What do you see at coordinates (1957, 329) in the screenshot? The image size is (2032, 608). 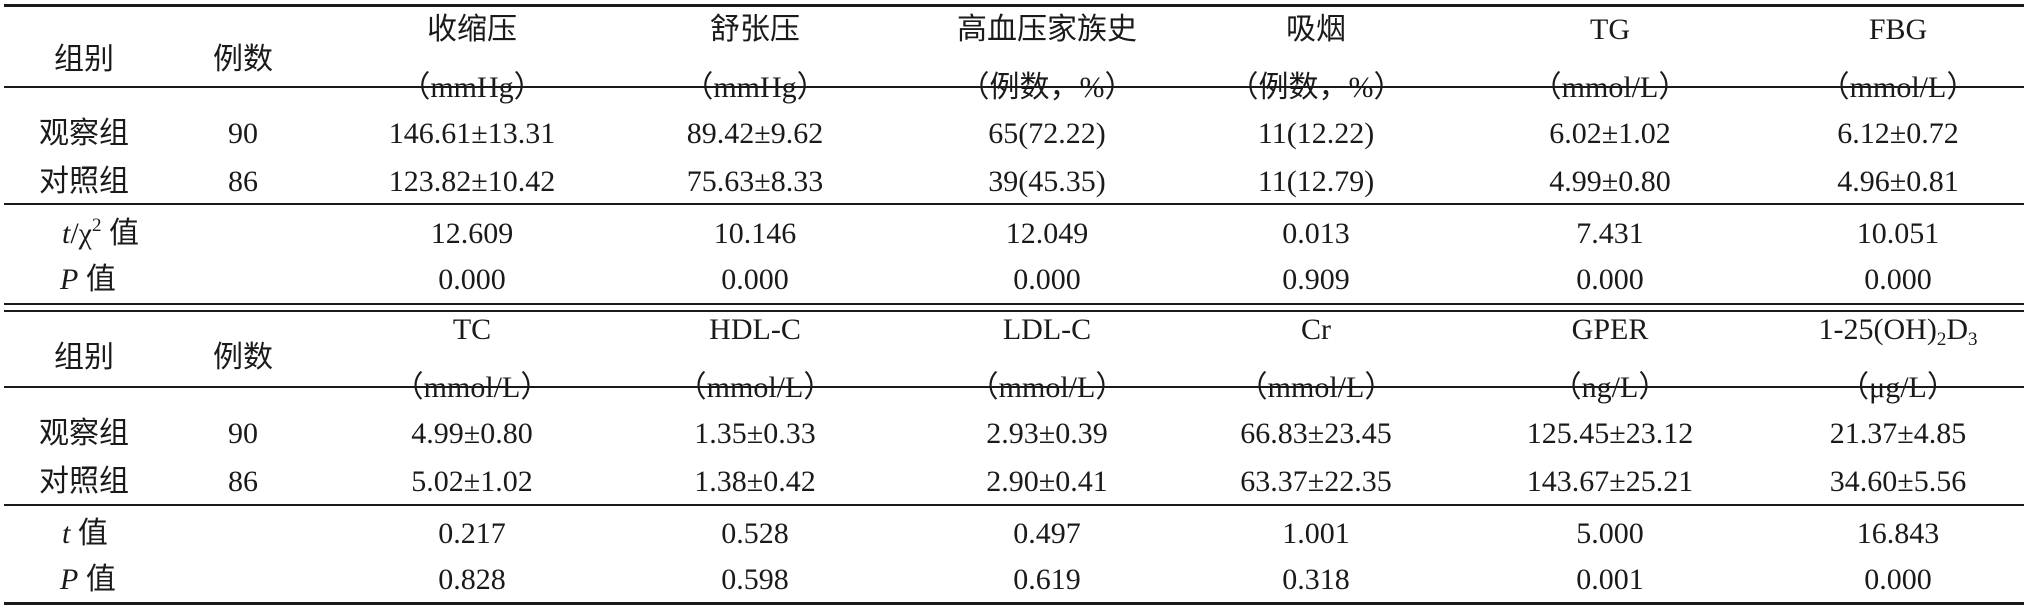 I see `vitamin-d-name-mid: D` at bounding box center [1957, 329].